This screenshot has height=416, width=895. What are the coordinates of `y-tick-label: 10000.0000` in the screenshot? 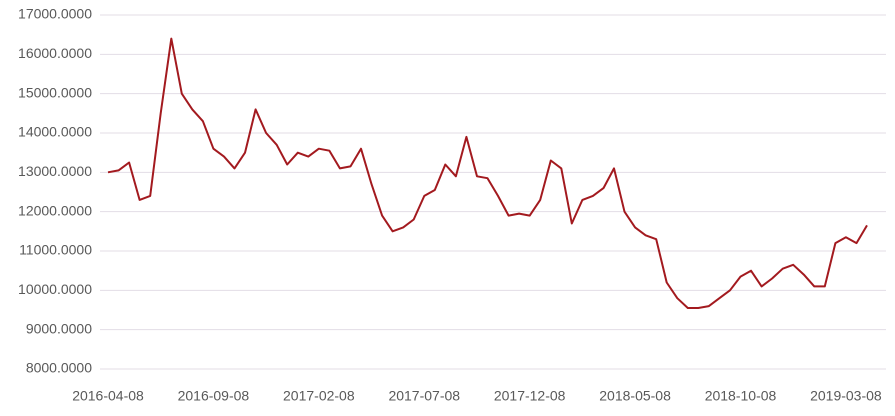 It's located at (55, 289).